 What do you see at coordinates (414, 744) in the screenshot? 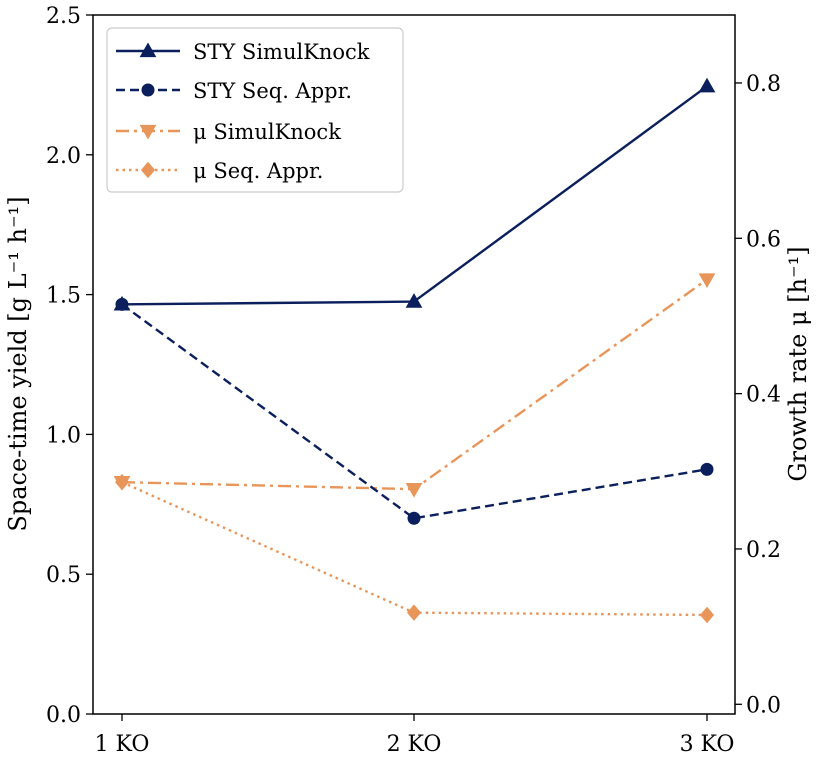
I see `x-tick-label: 2 KO` at bounding box center [414, 744].